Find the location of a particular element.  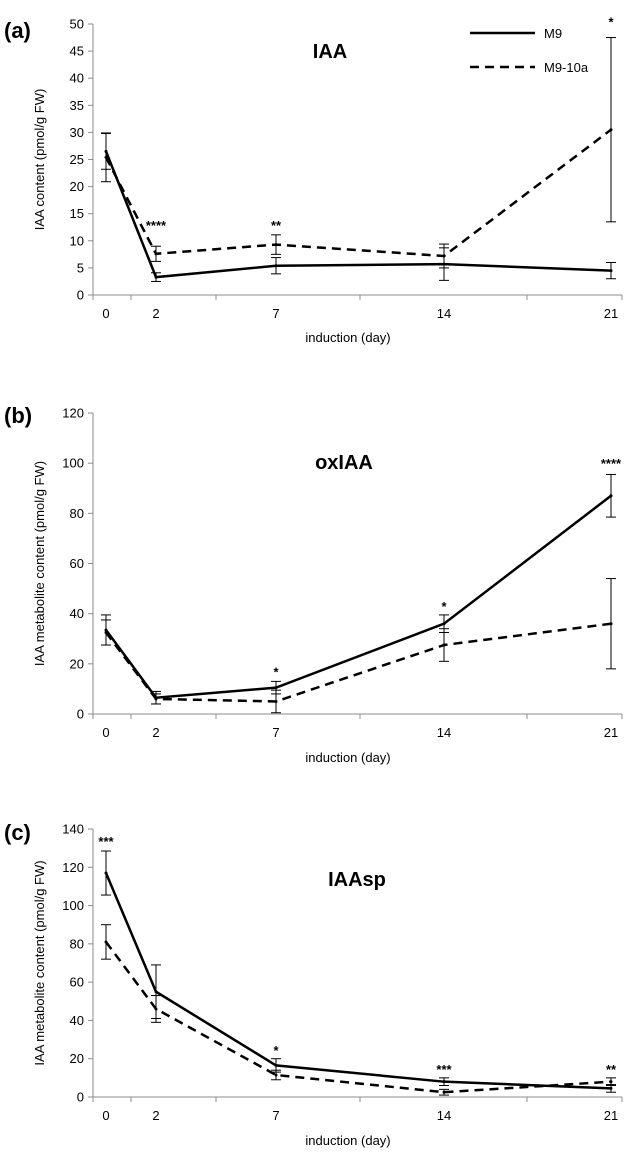

y-tick-label: 140 is located at coordinates (73, 829).